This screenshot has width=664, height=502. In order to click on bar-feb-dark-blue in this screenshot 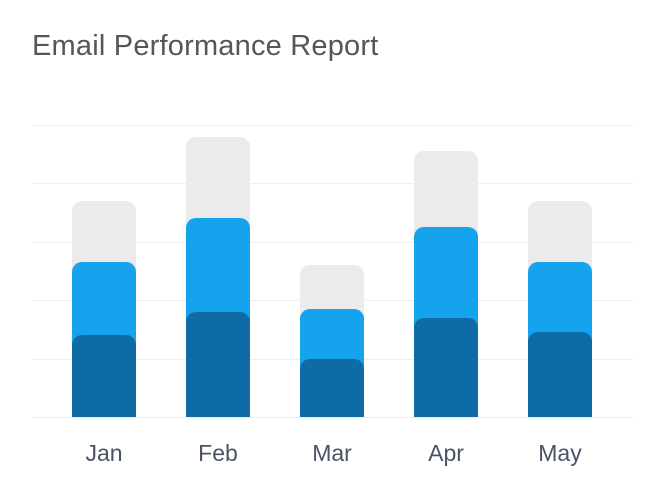, I will do `click(218, 364)`.